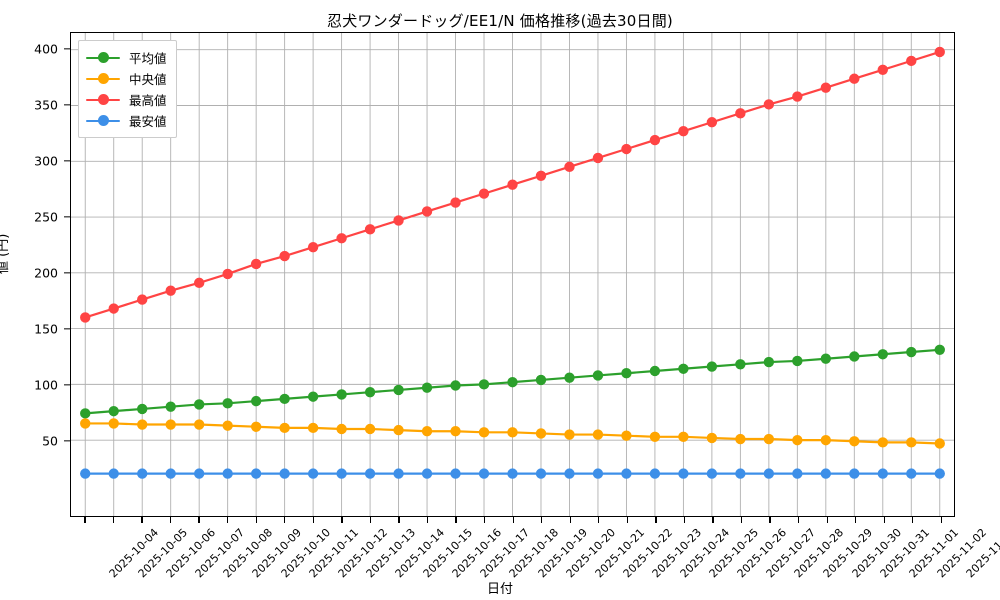 The height and width of the screenshot is (600, 1000). Describe the element at coordinates (499, 589) in the screenshot. I see `x-axis-label: 日付` at that location.